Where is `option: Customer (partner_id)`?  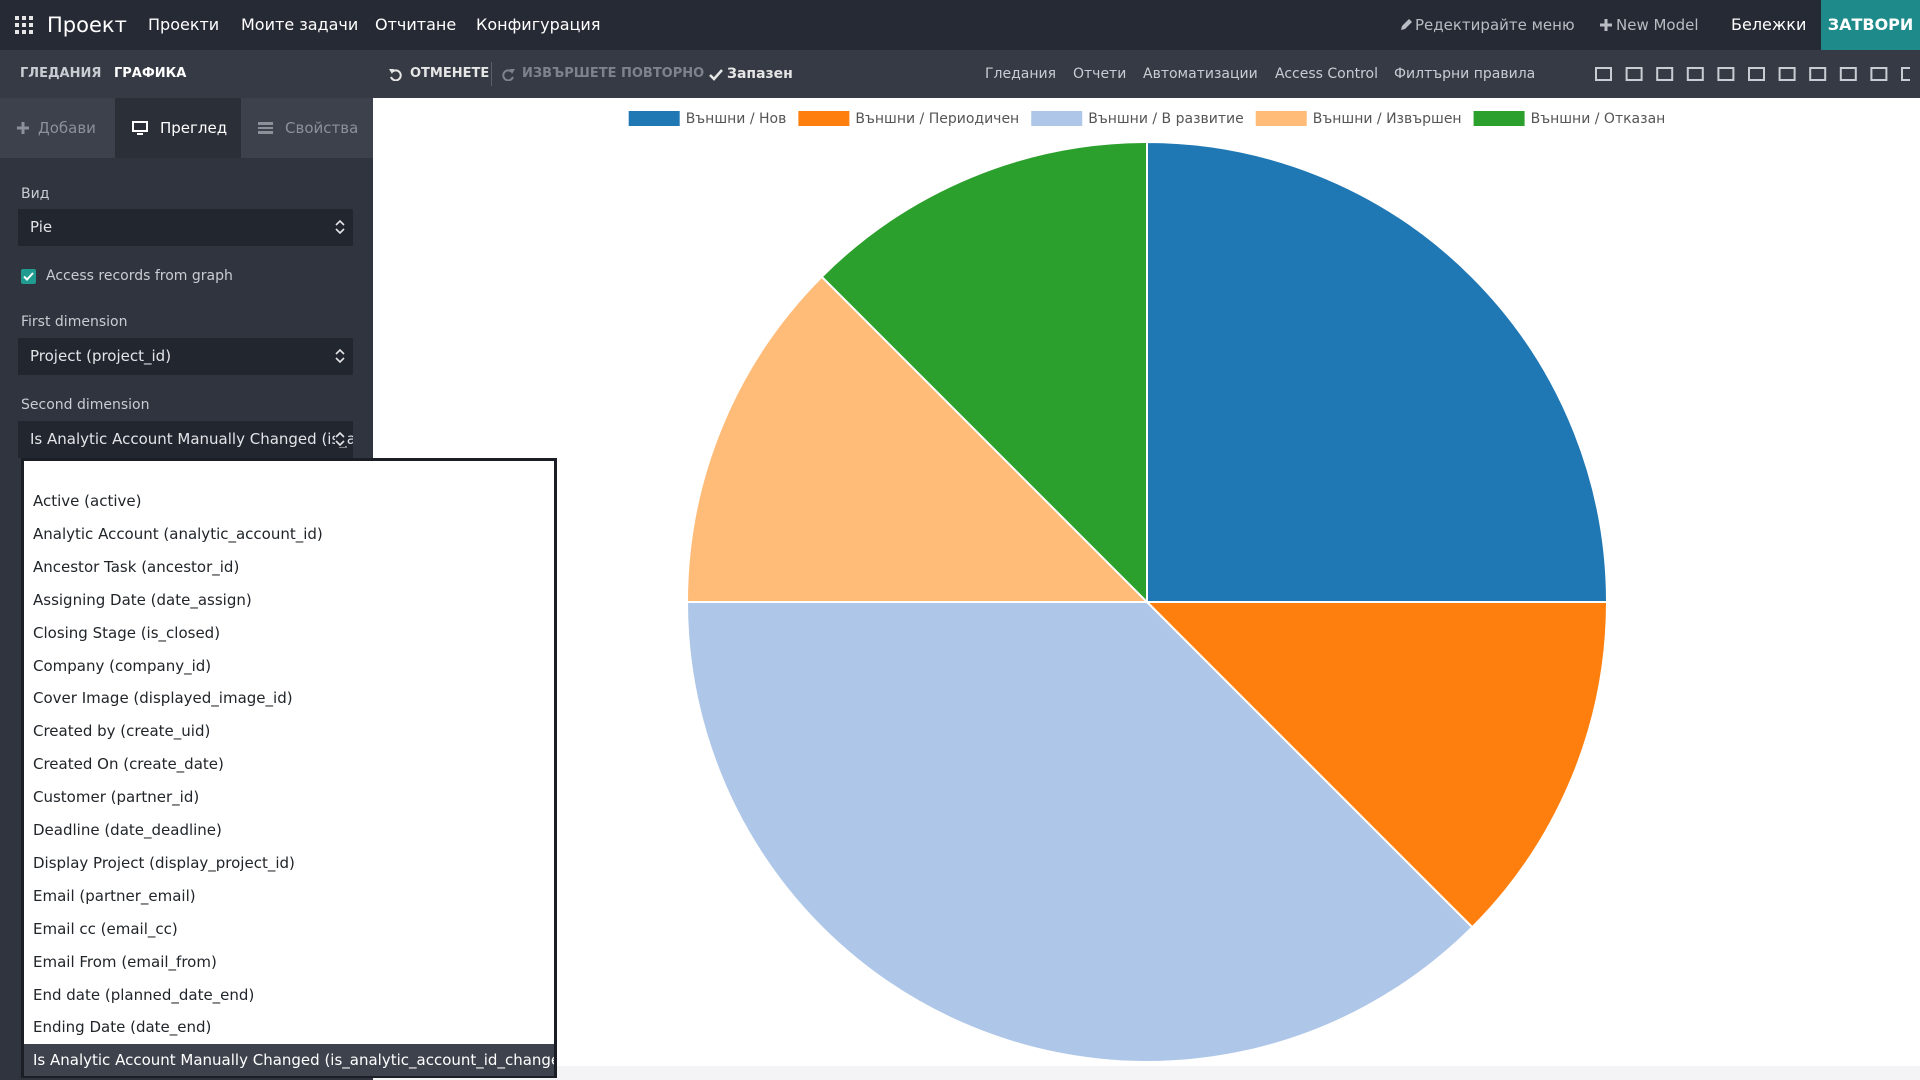 option: Customer (partner_id) is located at coordinates (116, 797).